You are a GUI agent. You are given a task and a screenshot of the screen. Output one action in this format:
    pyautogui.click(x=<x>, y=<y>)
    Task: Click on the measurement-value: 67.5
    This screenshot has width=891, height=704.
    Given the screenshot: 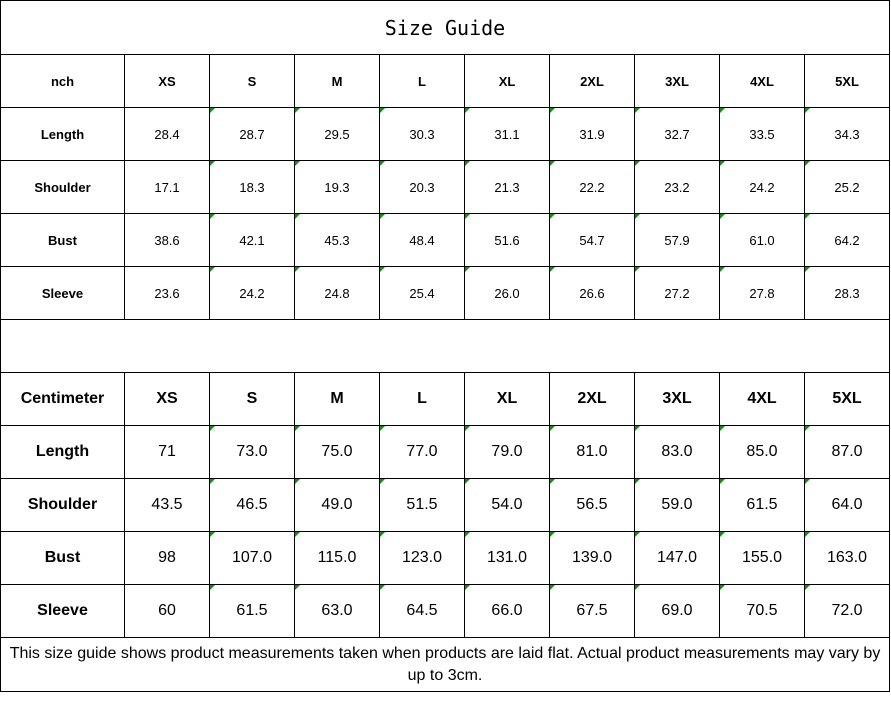 What is the action you would take?
    pyautogui.click(x=592, y=611)
    